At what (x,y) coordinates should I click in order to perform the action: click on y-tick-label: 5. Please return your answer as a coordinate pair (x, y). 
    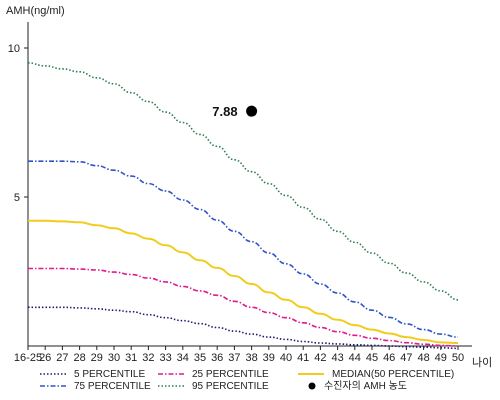
    Looking at the image, I should click on (17, 198).